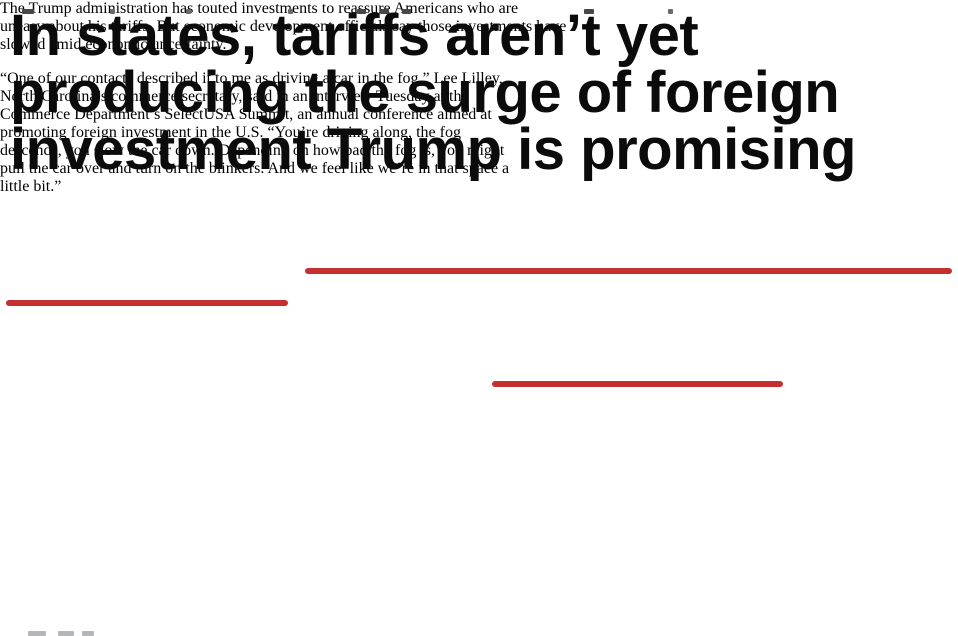 The image size is (958, 636). Describe the element at coordinates (354, 35) in the screenshot. I see `headline-line: In states, tariffs aren’t yet` at that location.